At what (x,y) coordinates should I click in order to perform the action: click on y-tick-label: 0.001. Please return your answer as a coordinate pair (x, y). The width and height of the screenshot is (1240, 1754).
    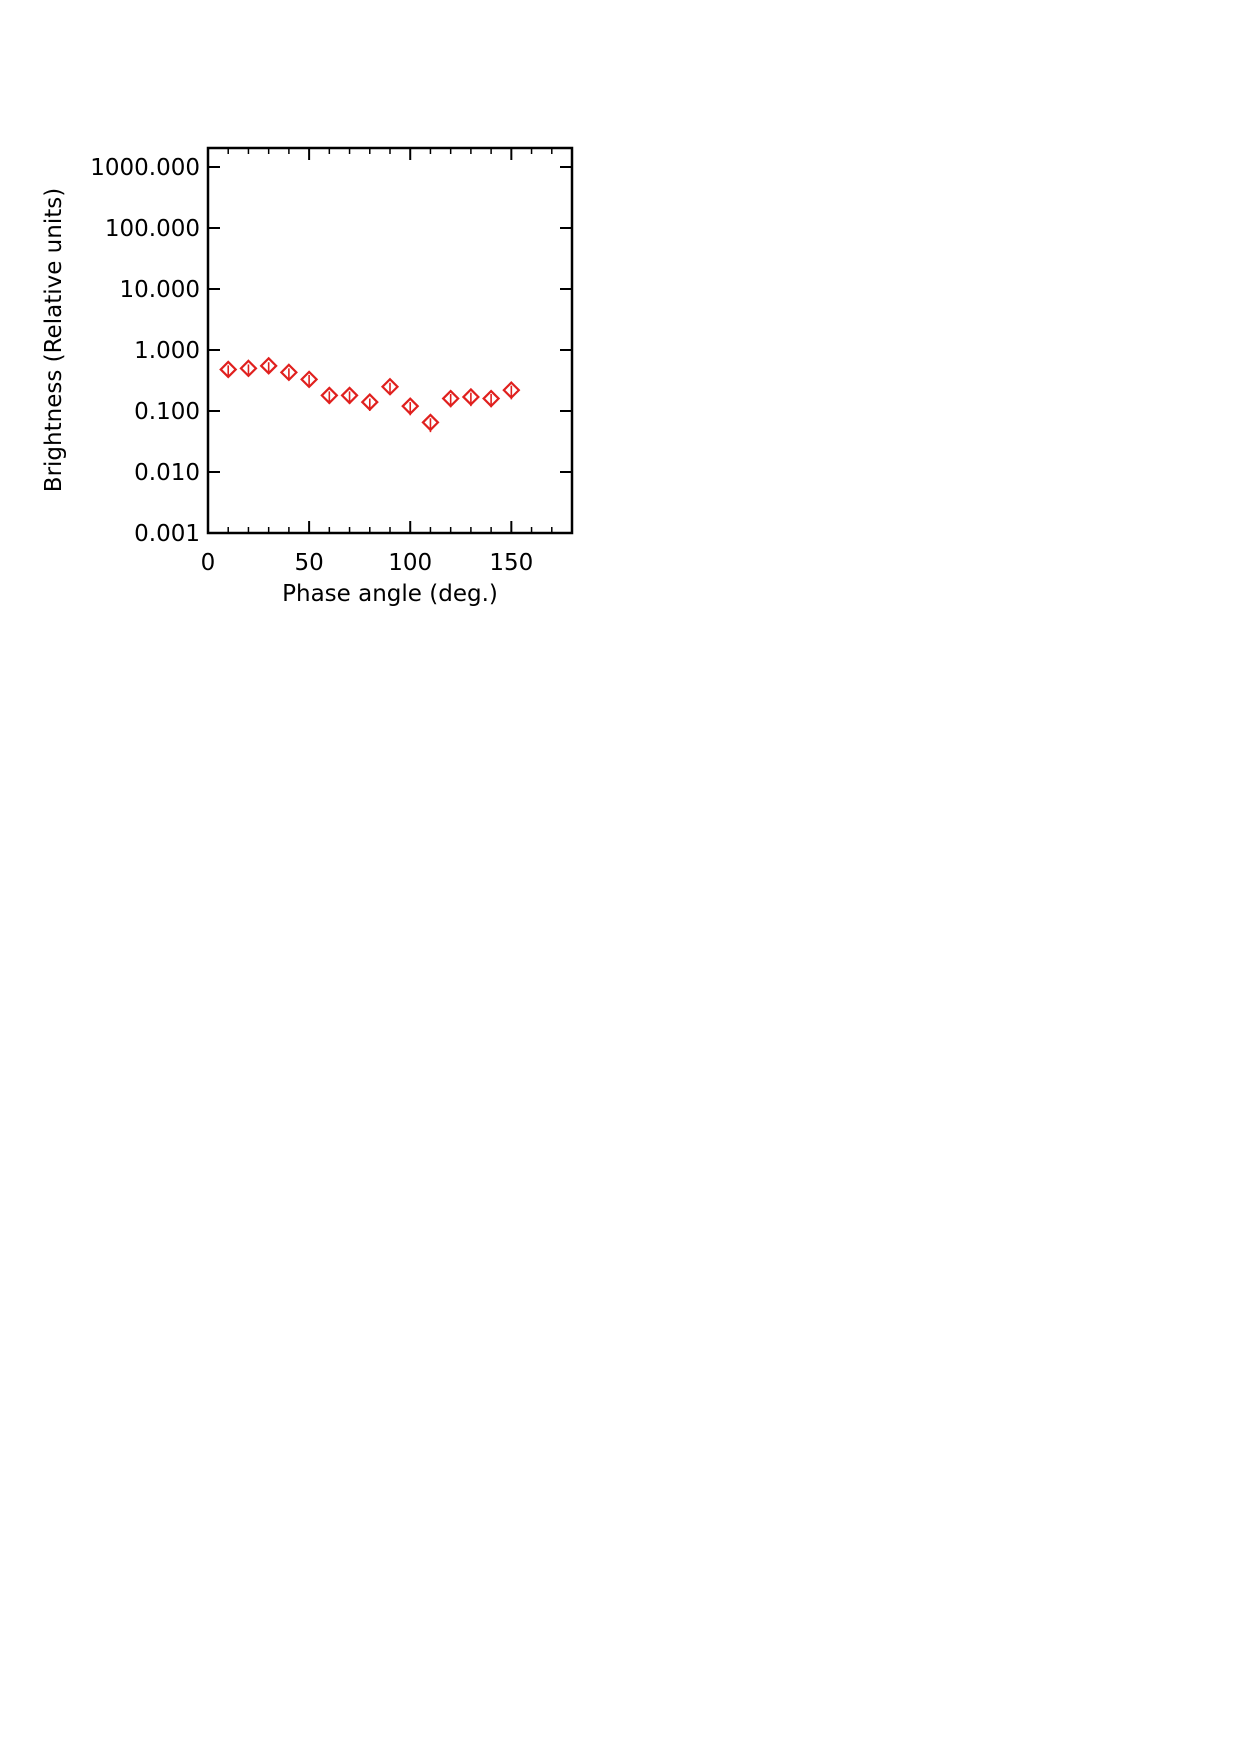
    Looking at the image, I should click on (167, 534).